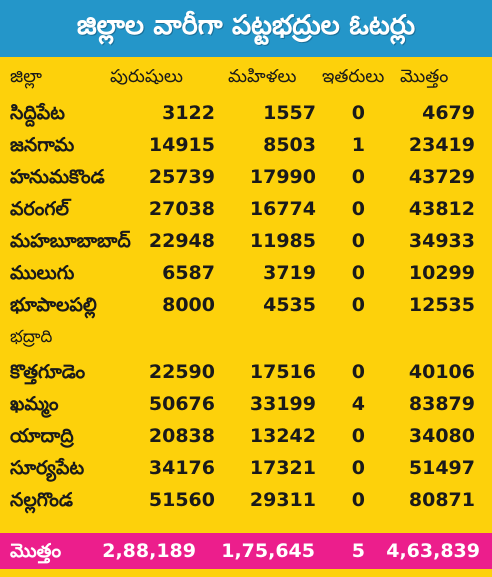 This screenshot has height=577, width=492. Describe the element at coordinates (41, 500) in the screenshot. I see `cell-district: నల్లగొండ` at that location.